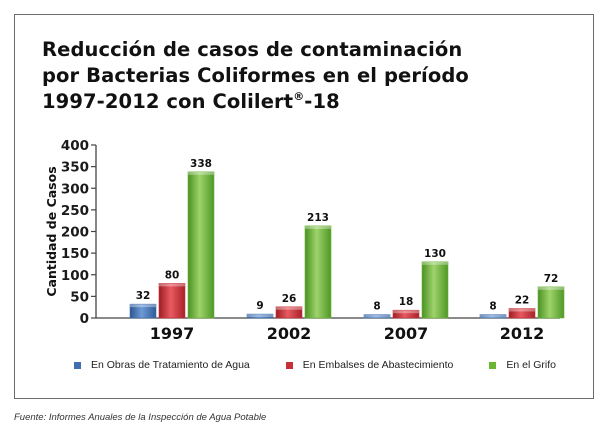 The height and width of the screenshot is (434, 605). What do you see at coordinates (75, 146) in the screenshot?
I see `y-tick-label: 400` at bounding box center [75, 146].